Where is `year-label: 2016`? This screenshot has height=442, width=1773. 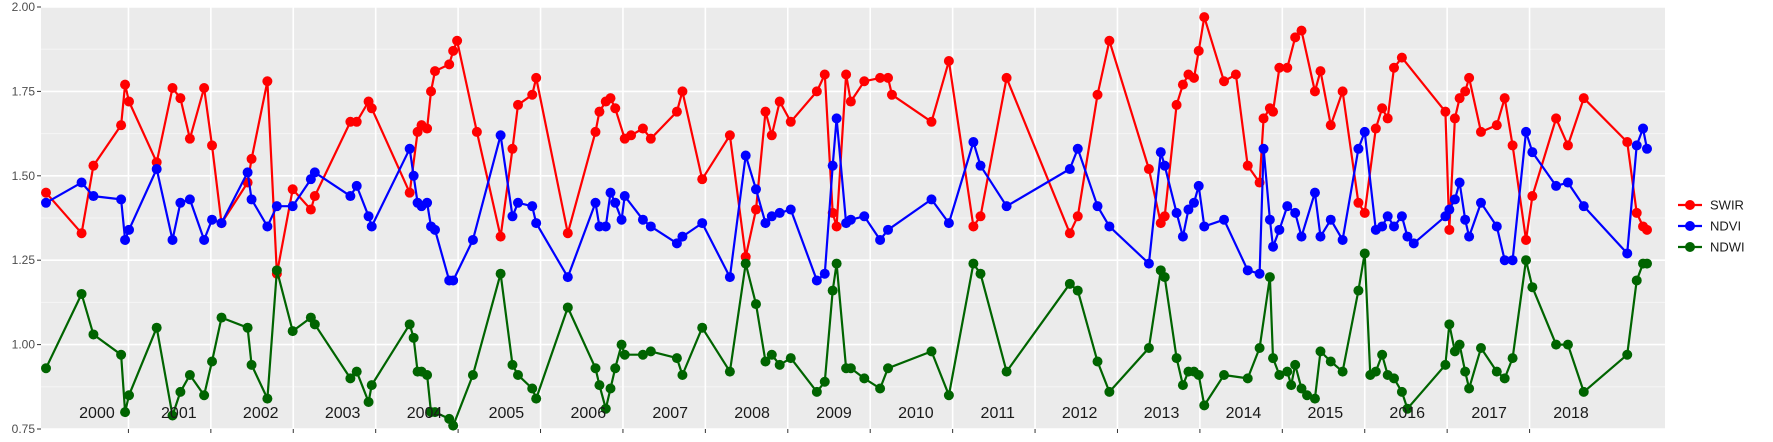 year-label: 2016 is located at coordinates (1407, 413).